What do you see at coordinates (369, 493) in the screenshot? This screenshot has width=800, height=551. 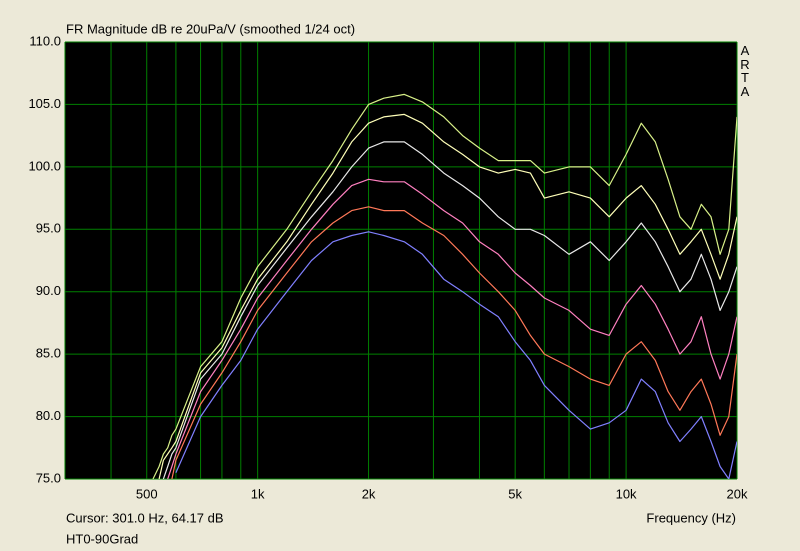 I see `x-tick-label: 2k` at bounding box center [369, 493].